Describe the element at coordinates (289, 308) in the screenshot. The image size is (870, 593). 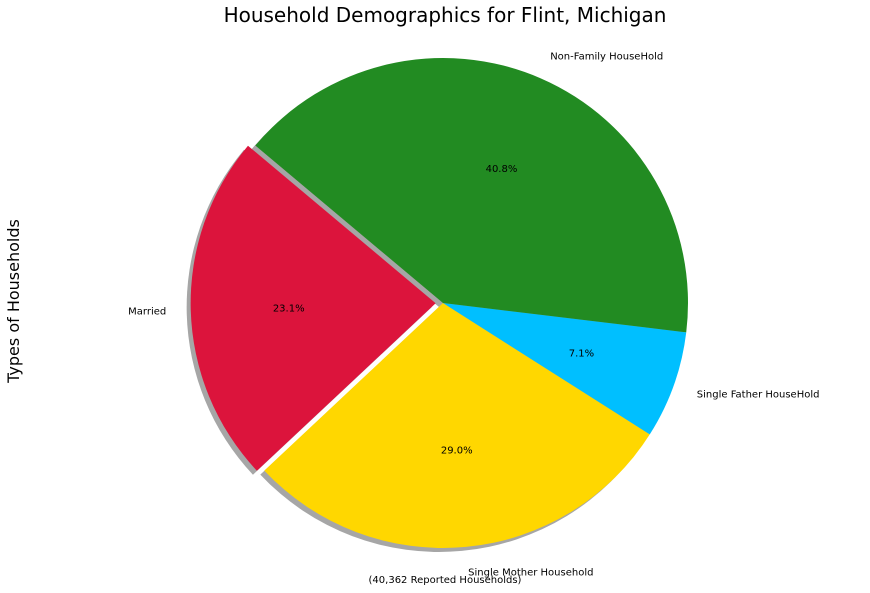
I see `pct-label-married: 23.1%` at that location.